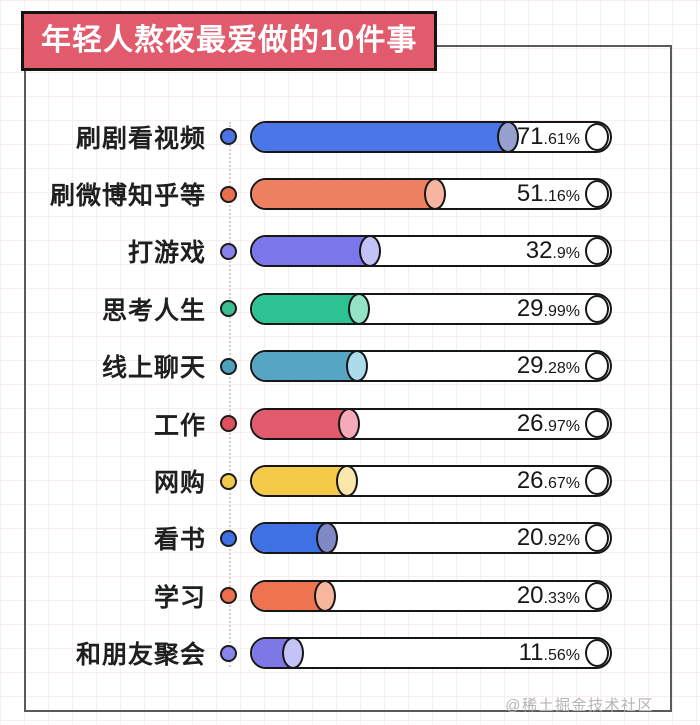 The height and width of the screenshot is (725, 700). Describe the element at coordinates (431, 423) in the screenshot. I see `bar-track: 26.97%` at that location.